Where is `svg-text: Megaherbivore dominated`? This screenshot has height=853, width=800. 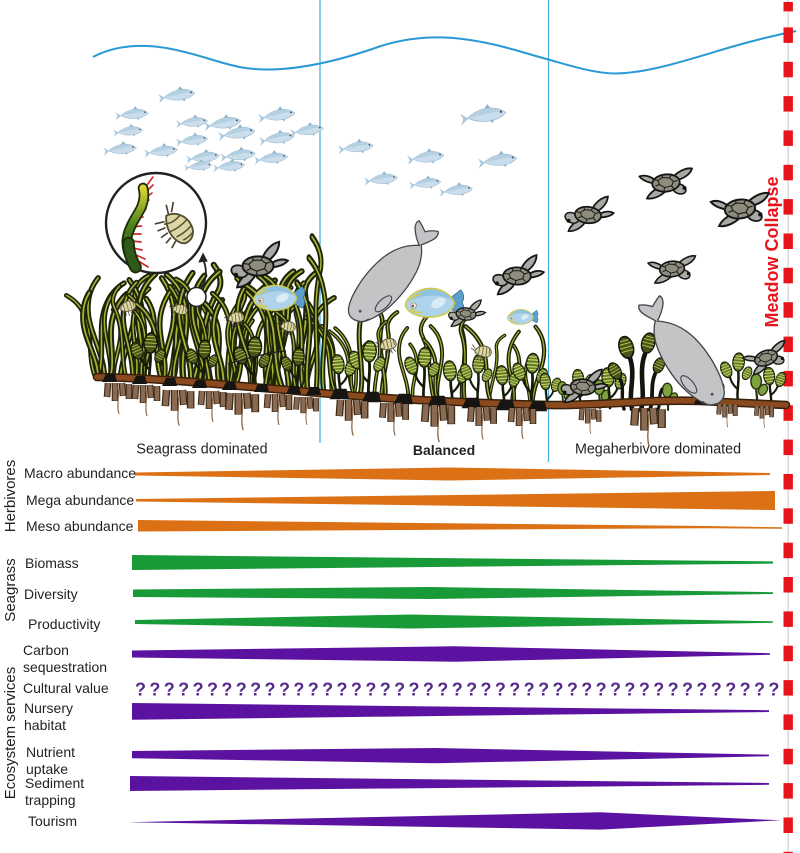 svg-text: Megaherbivore dominated is located at coordinates (658, 450).